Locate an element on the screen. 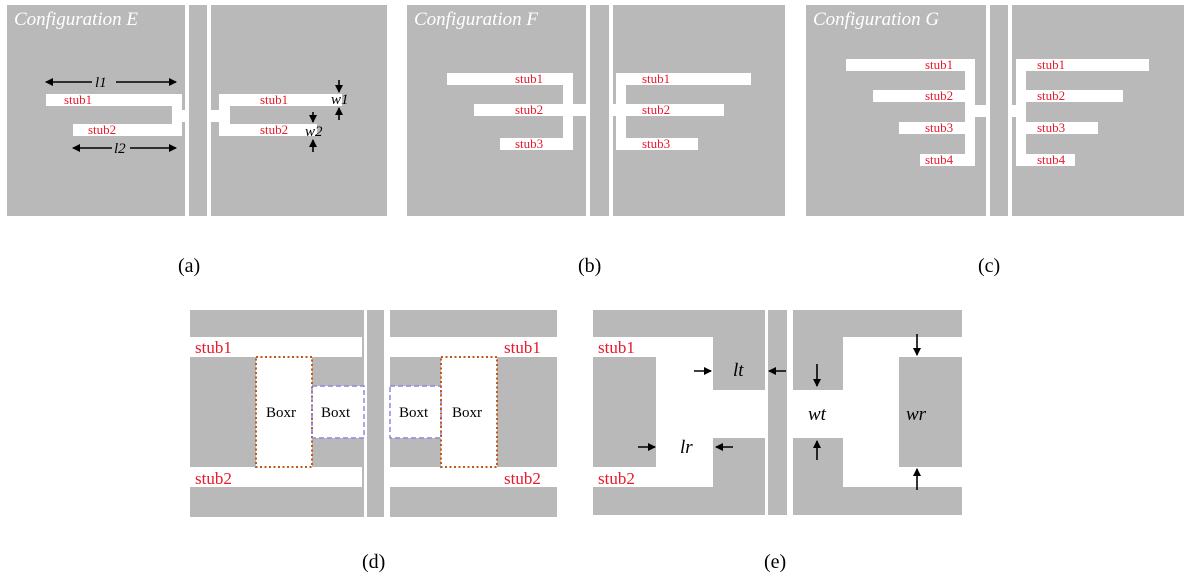  caption-c: (c) is located at coordinates (989, 266).